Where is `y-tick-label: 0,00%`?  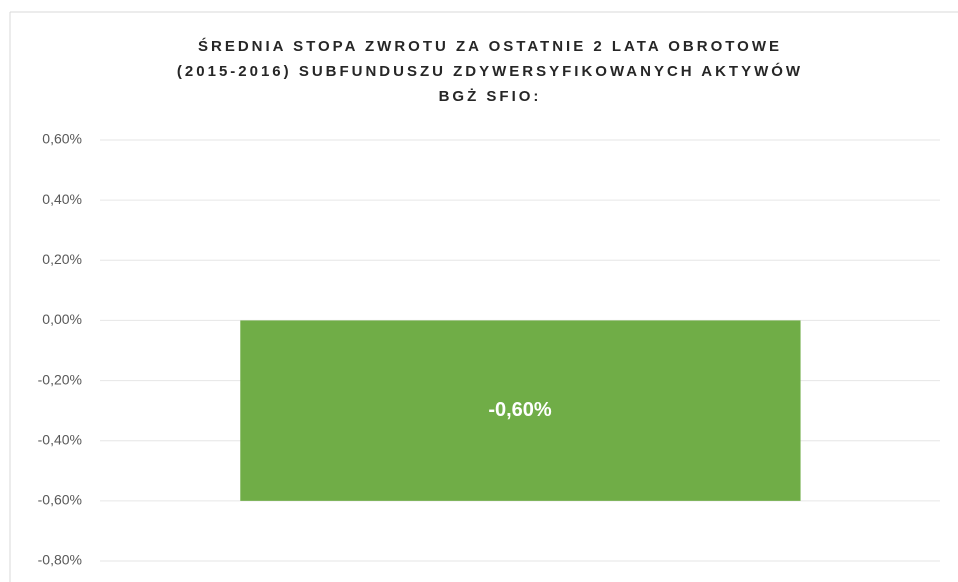
y-tick-label: 0,00% is located at coordinates (62, 319).